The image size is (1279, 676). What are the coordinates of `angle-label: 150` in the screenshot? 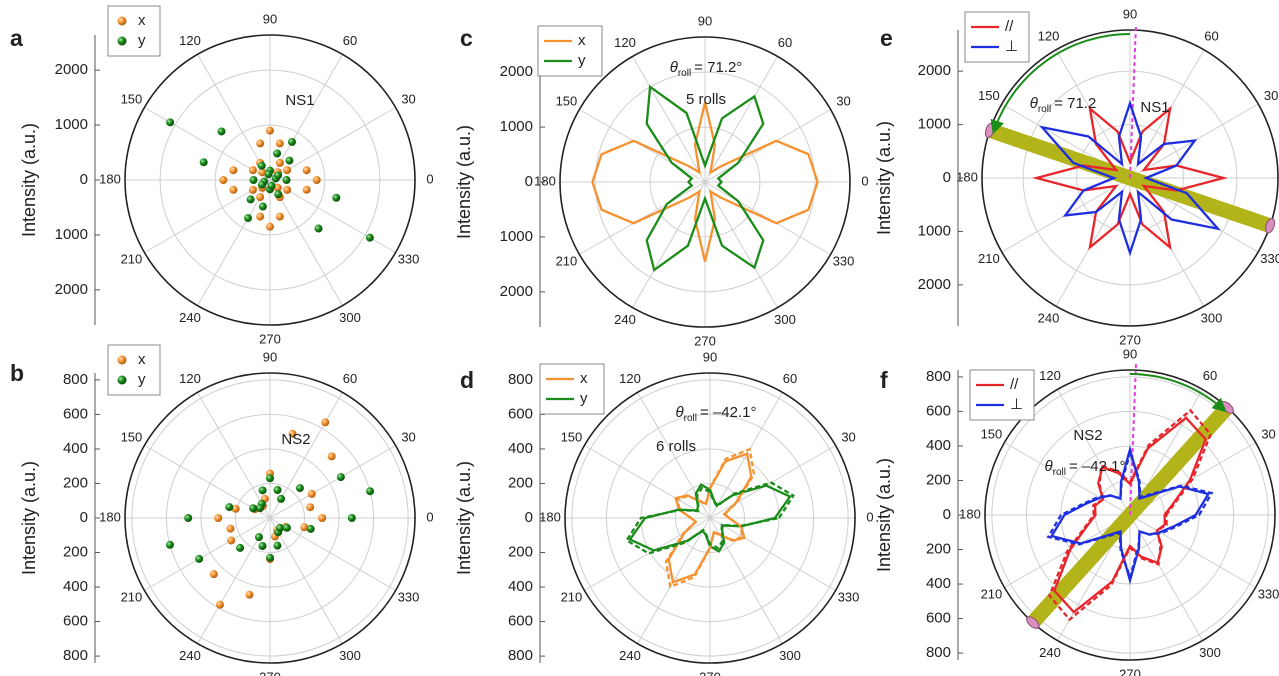 It's located at (572, 436).